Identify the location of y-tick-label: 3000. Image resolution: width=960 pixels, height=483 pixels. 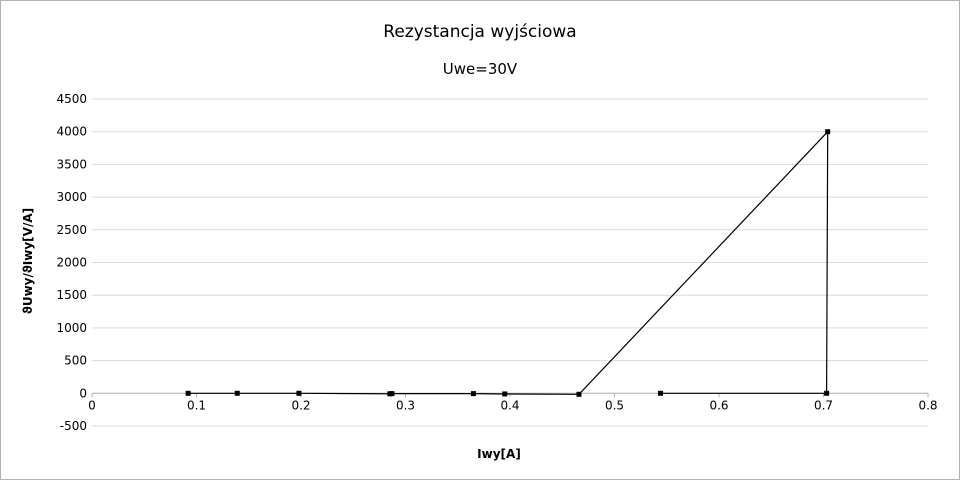
(71, 197).